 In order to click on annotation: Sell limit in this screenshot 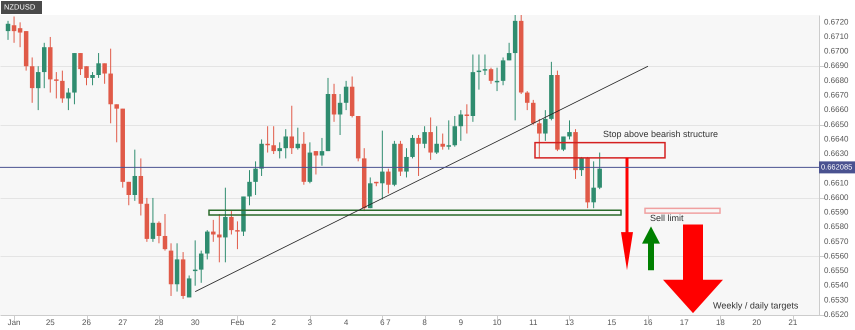, I will do `click(667, 217)`.